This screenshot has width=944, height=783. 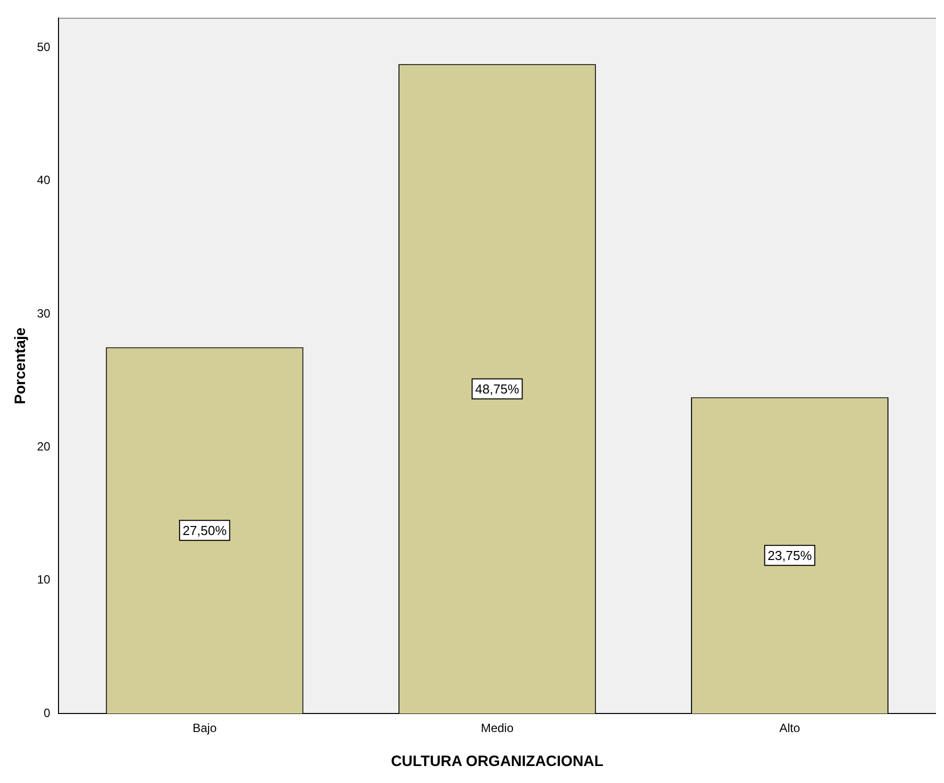 I want to click on data-label: 23,75%, so click(x=790, y=555).